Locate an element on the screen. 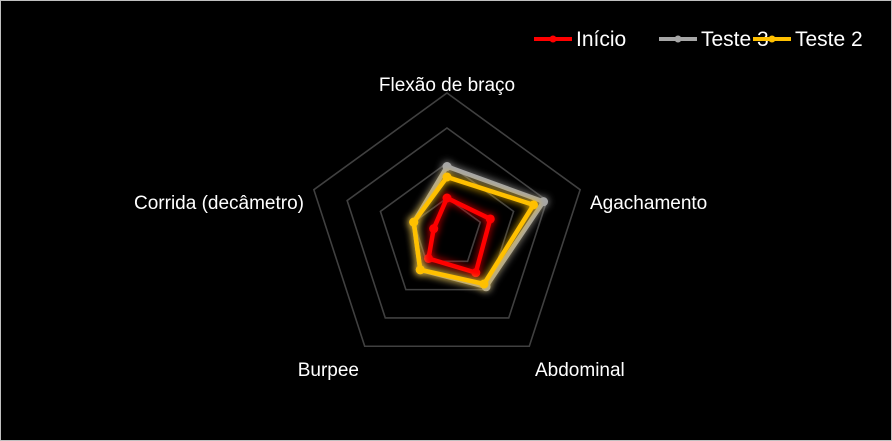 The width and height of the screenshot is (892, 441). category-label: Burpee is located at coordinates (328, 370).